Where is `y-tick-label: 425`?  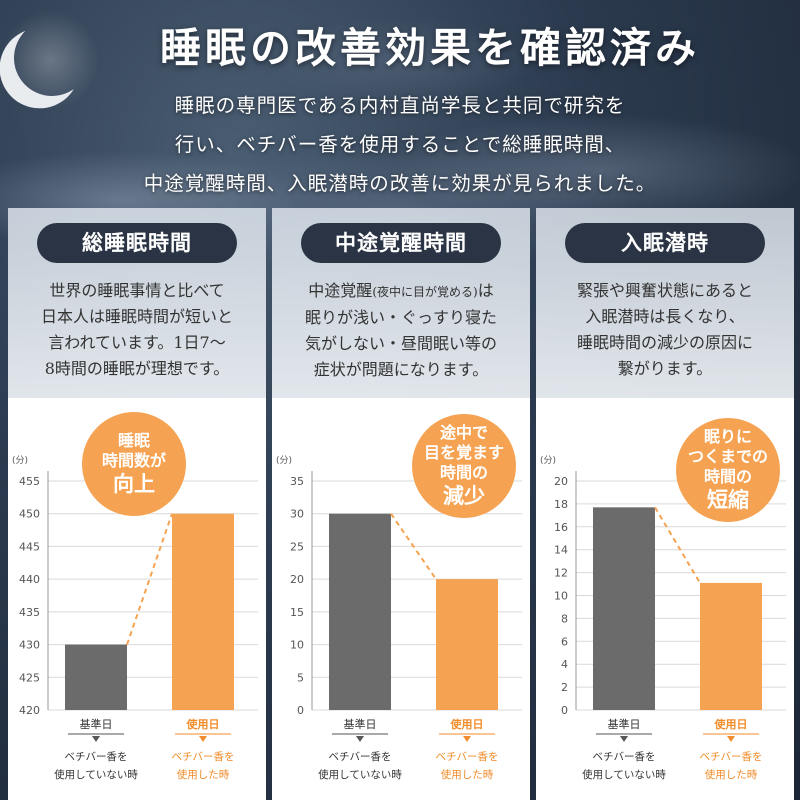 y-tick-label: 425 is located at coordinates (29, 677).